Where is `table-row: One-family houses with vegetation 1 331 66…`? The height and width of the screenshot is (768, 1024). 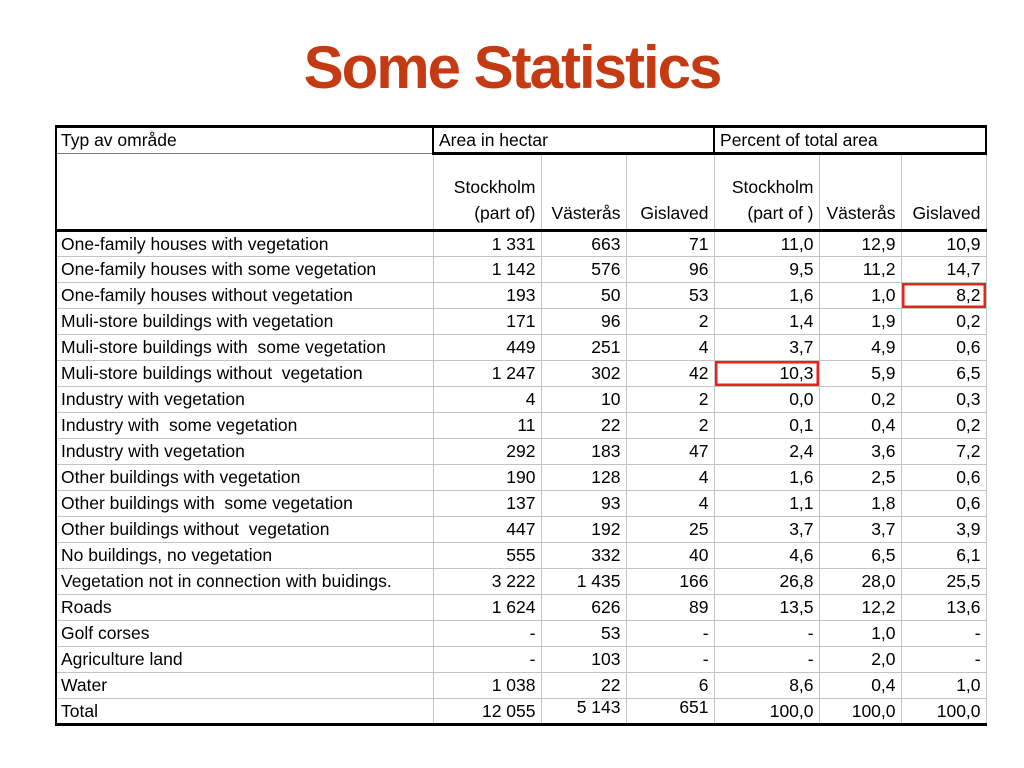
table-row: One-family houses with vegetation 1 331 66… is located at coordinates (521, 243).